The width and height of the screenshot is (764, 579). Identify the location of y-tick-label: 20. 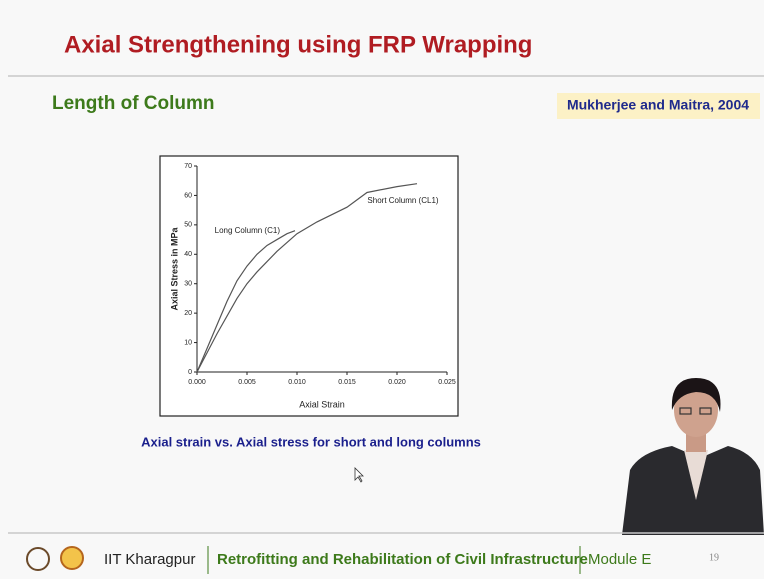
(188, 313).